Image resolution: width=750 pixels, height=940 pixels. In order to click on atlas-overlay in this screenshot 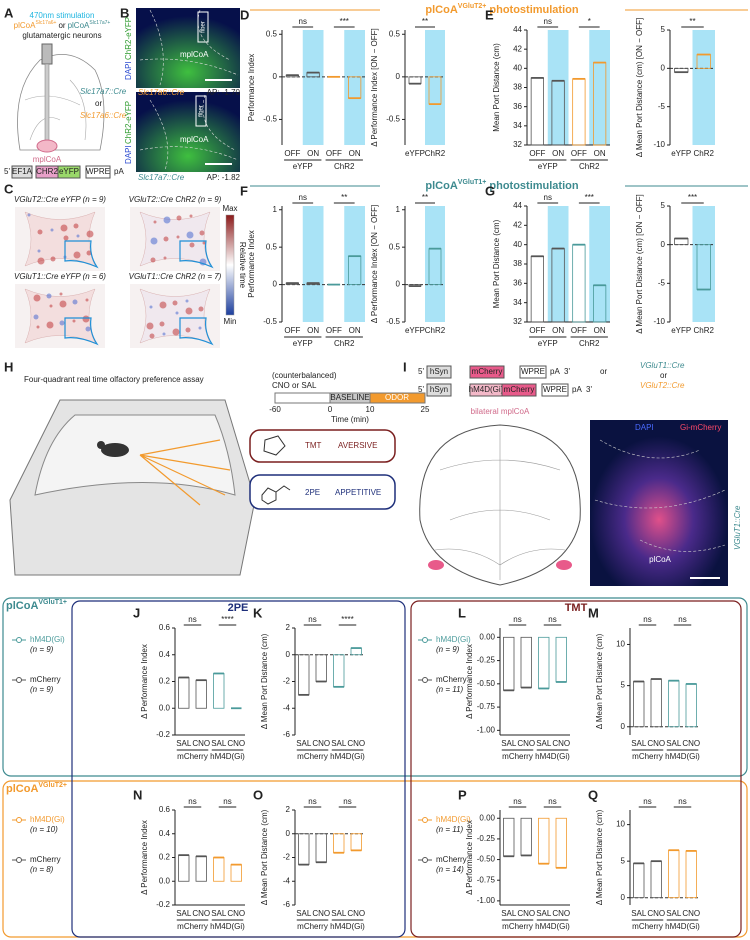, I will do `click(660, 495)`.